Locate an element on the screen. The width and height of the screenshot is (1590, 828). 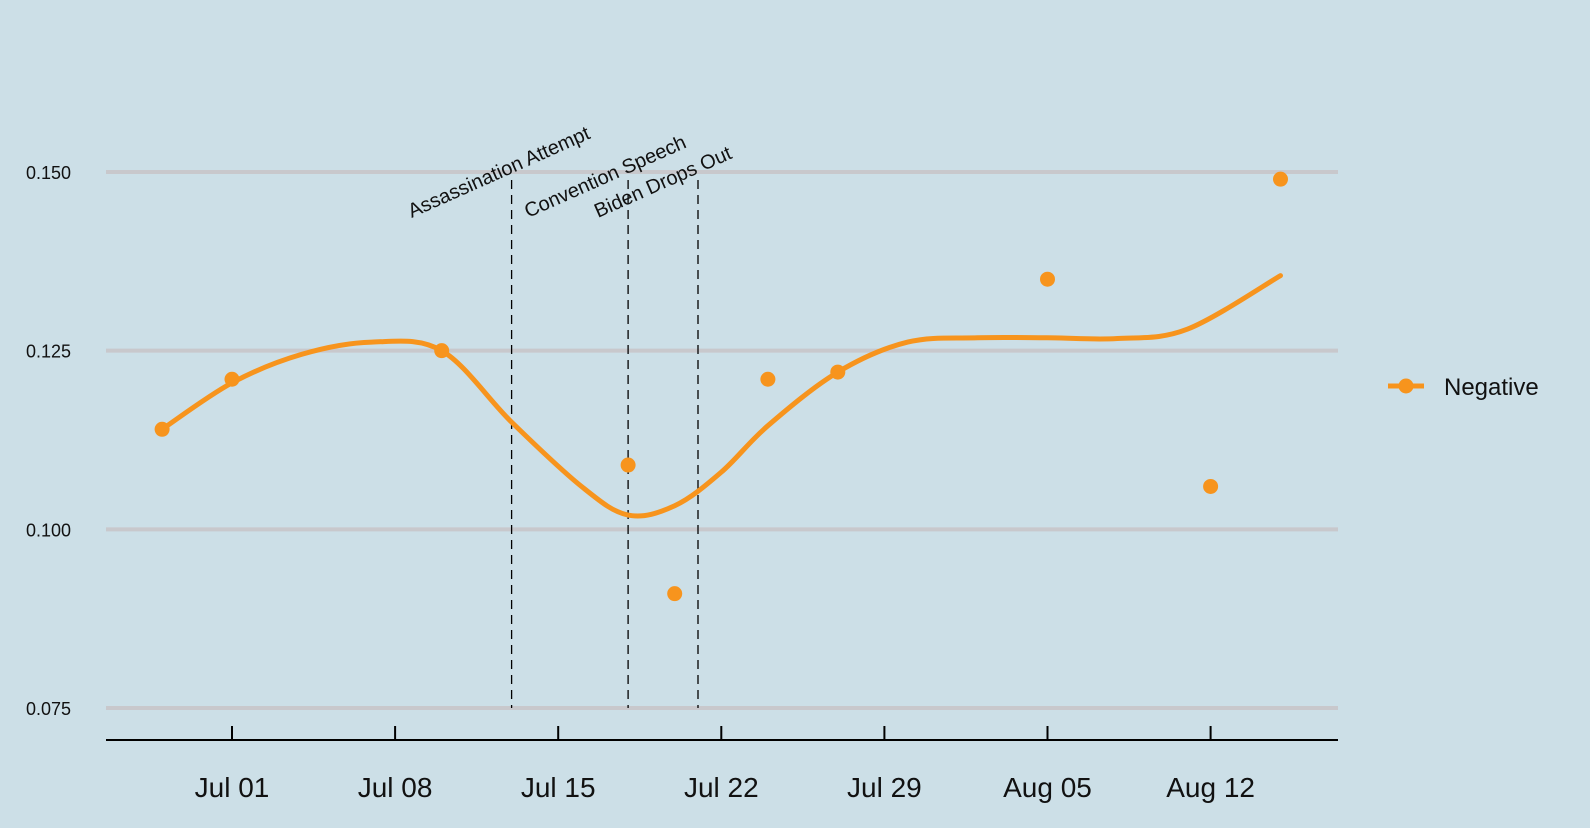
x-tick-label: Jul 29 is located at coordinates (884, 787).